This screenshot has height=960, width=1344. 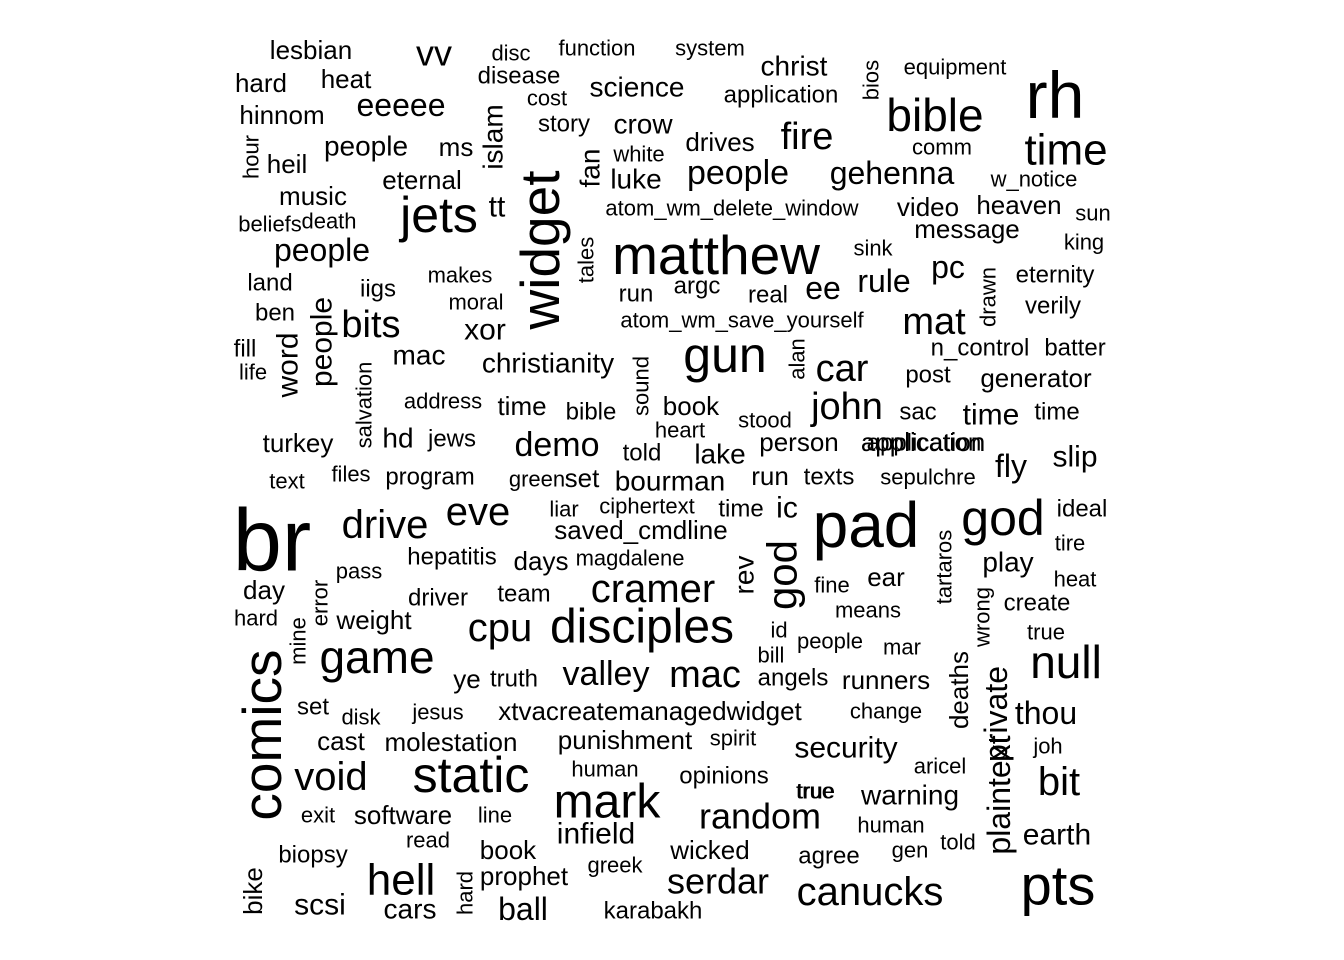 What do you see at coordinates (361, 717) in the screenshot?
I see `word-disk: disk` at bounding box center [361, 717].